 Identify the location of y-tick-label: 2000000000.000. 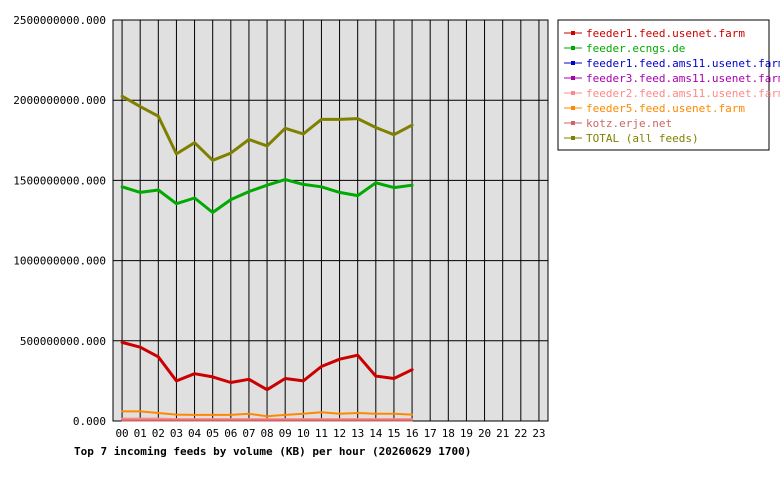
(59, 100).